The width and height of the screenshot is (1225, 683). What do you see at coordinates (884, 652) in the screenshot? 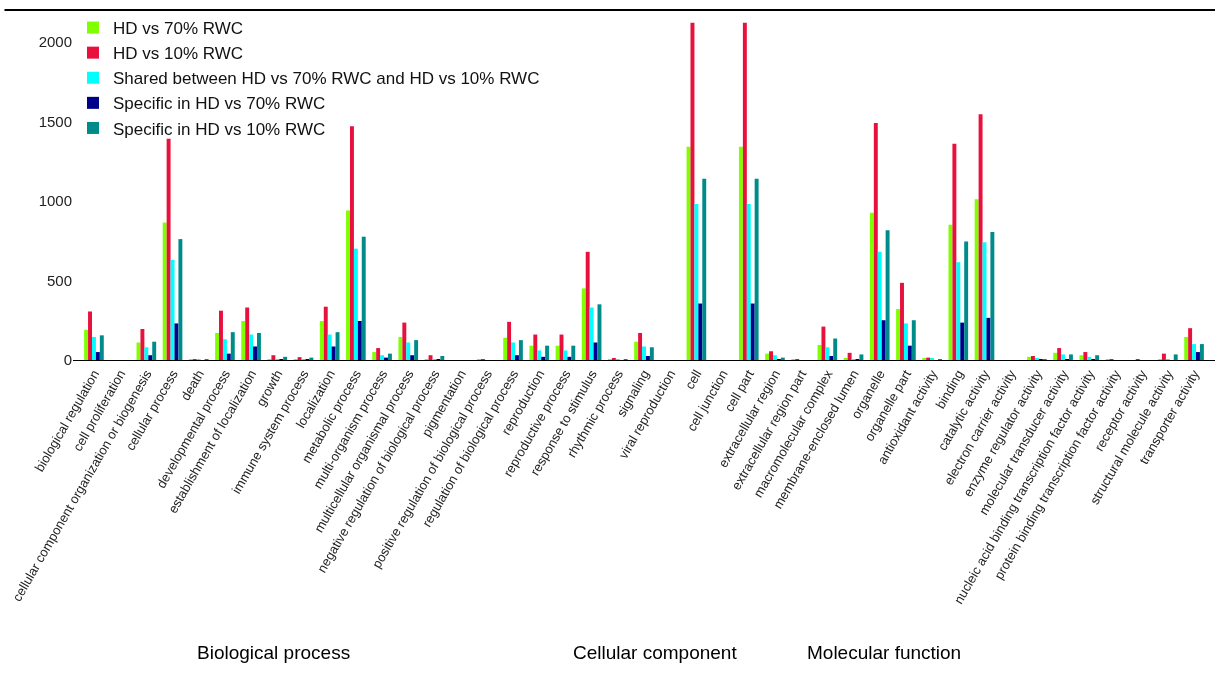
I see `text: Molecular function` at bounding box center [884, 652].